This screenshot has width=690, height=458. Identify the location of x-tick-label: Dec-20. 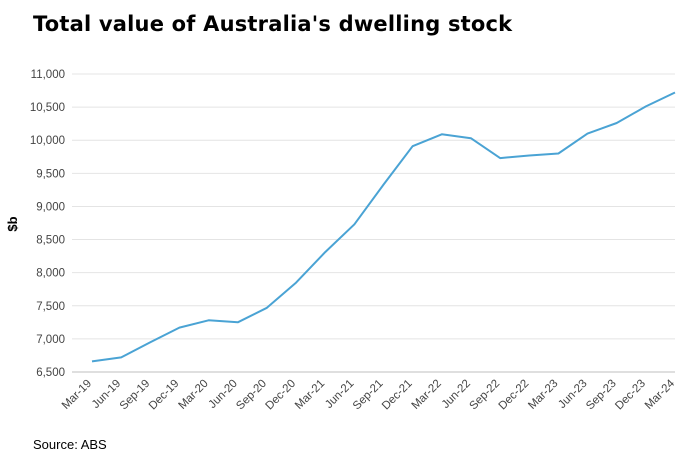
(280, 395).